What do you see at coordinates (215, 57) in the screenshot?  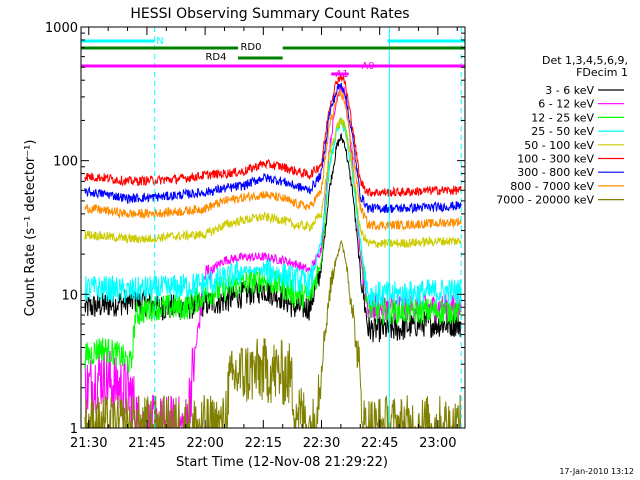 I see `bar-label-rd4: RD4` at bounding box center [215, 57].